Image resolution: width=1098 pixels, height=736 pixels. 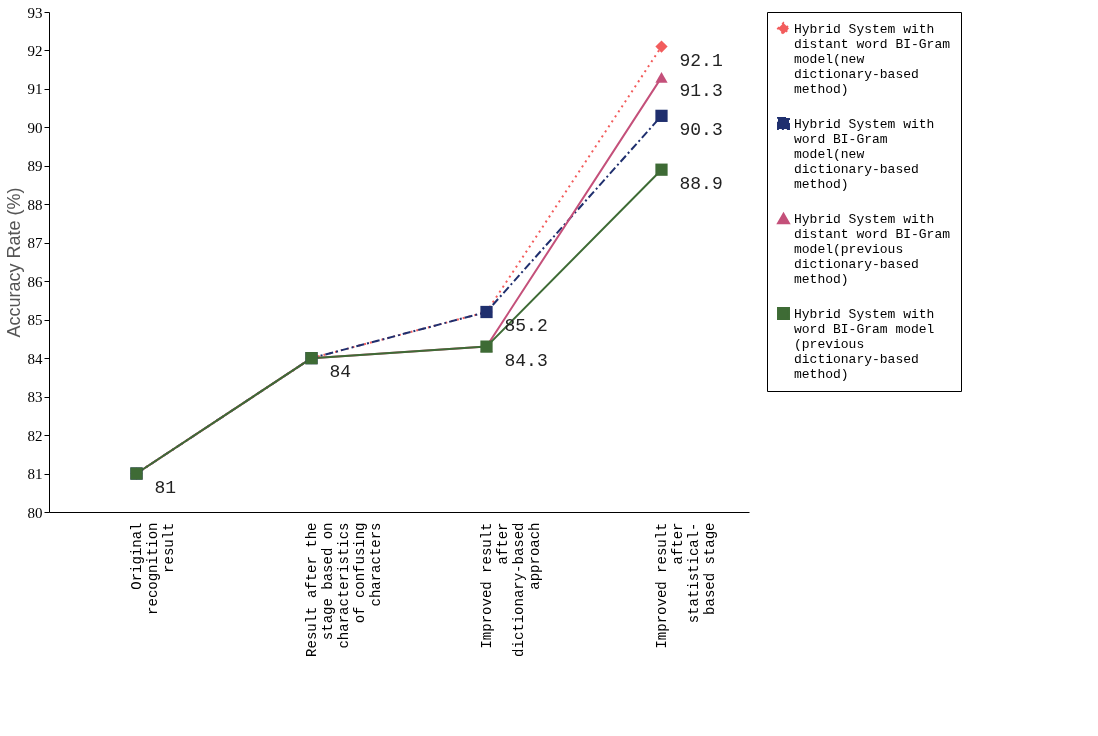 I want to click on data-label: 85.2, so click(x=526, y=326).